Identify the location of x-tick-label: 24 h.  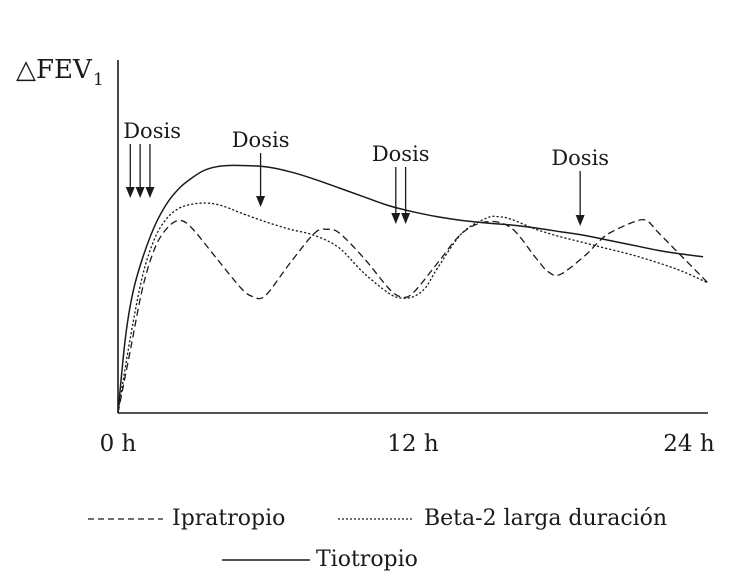
(689, 444).